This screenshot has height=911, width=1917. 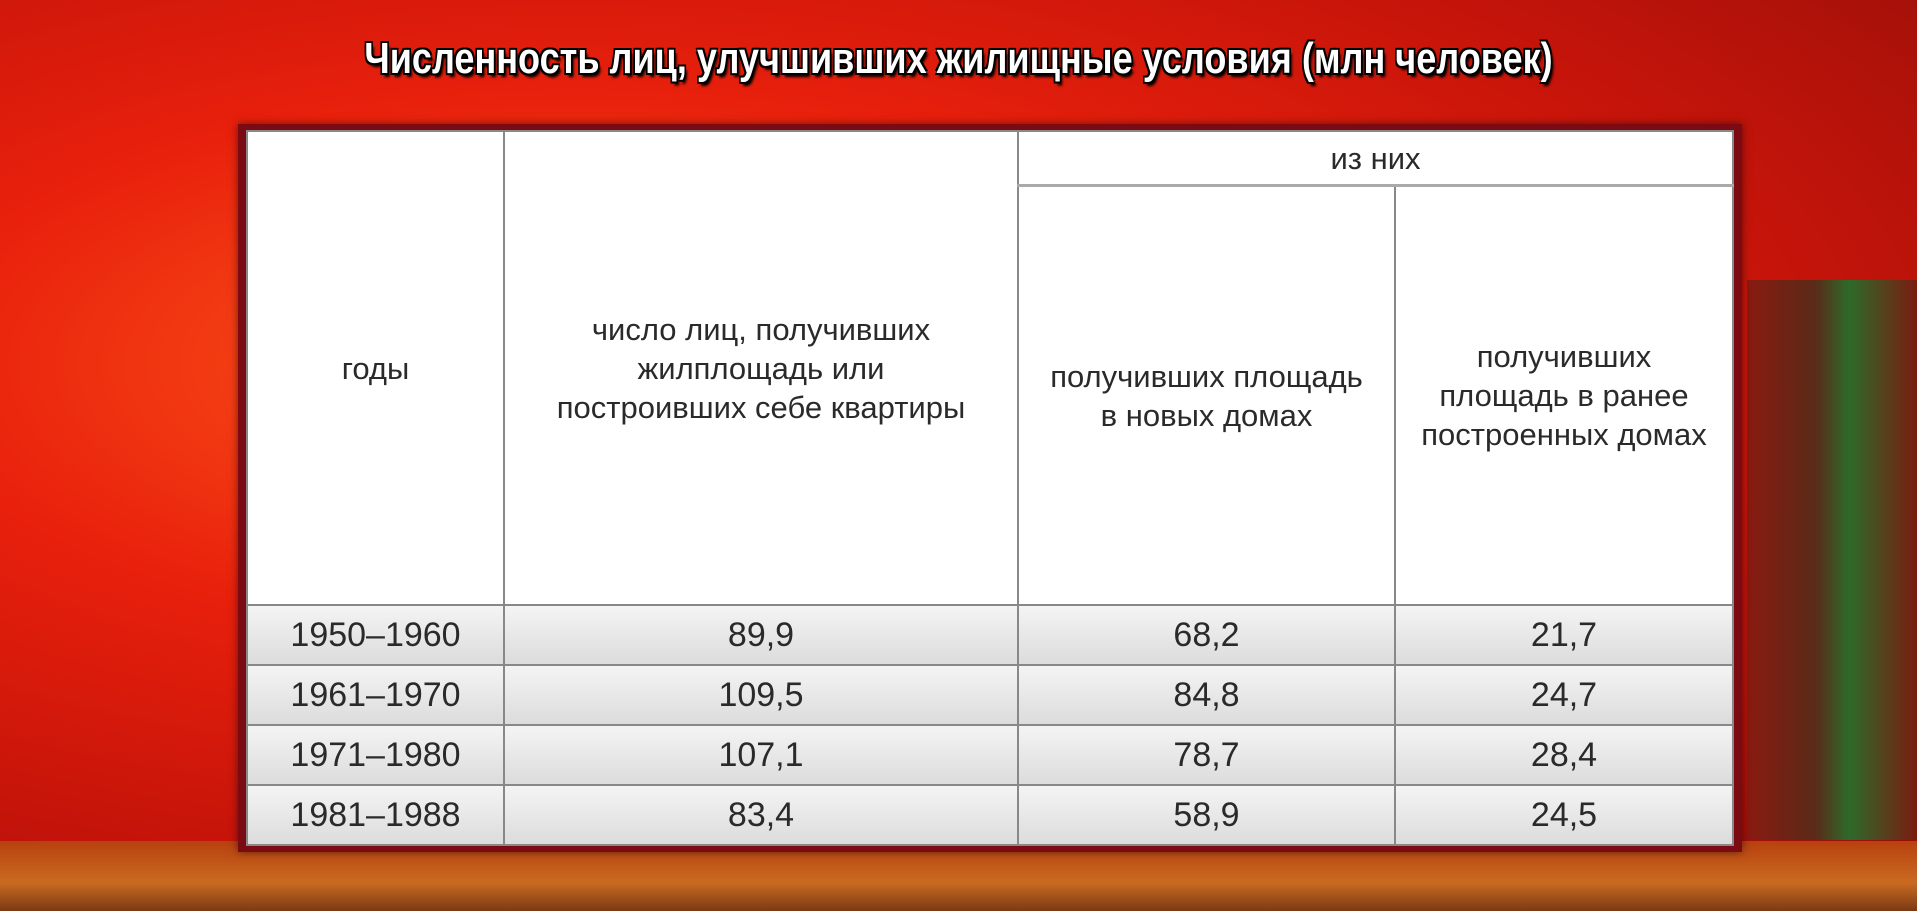 I want to click on background-kremlin, so click(x=958, y=876).